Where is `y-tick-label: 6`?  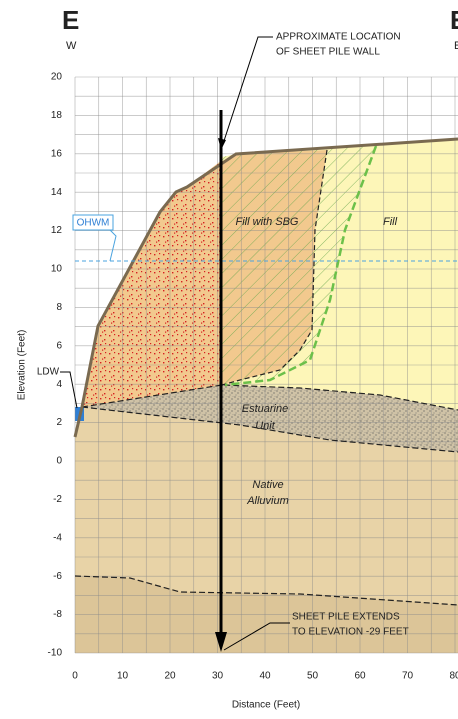
y-tick-label: 6 is located at coordinates (59, 345).